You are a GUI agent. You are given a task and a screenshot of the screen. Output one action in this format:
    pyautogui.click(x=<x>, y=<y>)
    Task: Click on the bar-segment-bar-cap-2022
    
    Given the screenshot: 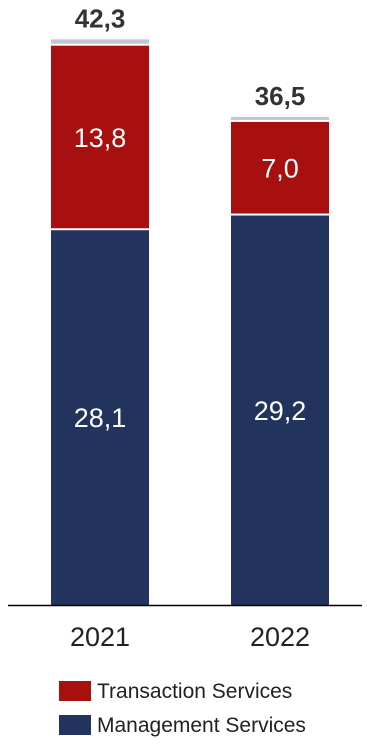 What is the action you would take?
    pyautogui.click(x=280, y=118)
    